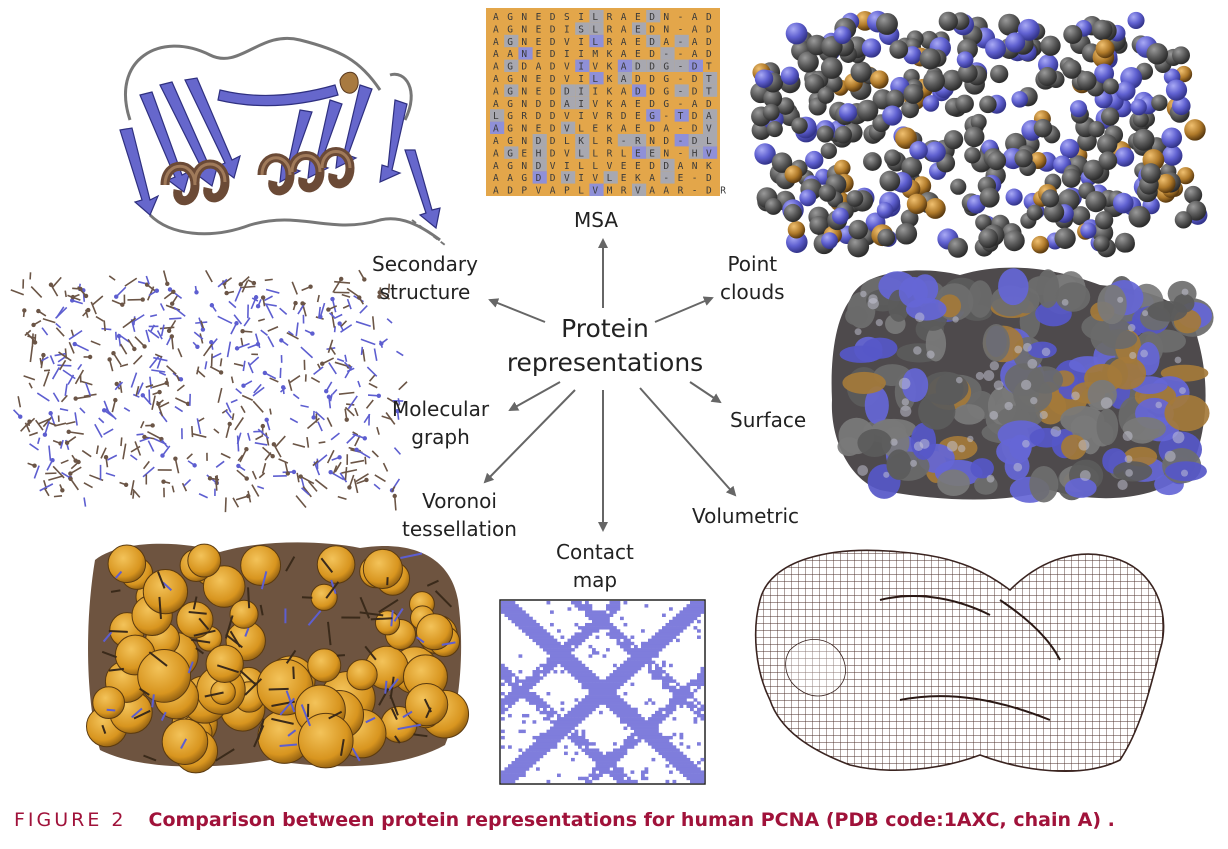 The image size is (1228, 849). Describe the element at coordinates (524, 191) in the screenshot. I see `svg-text: P` at that location.